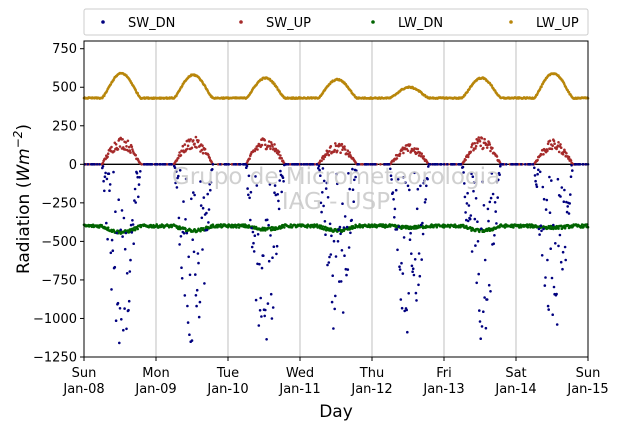  I want to click on x-tick-day-label: Mon, so click(155, 373).